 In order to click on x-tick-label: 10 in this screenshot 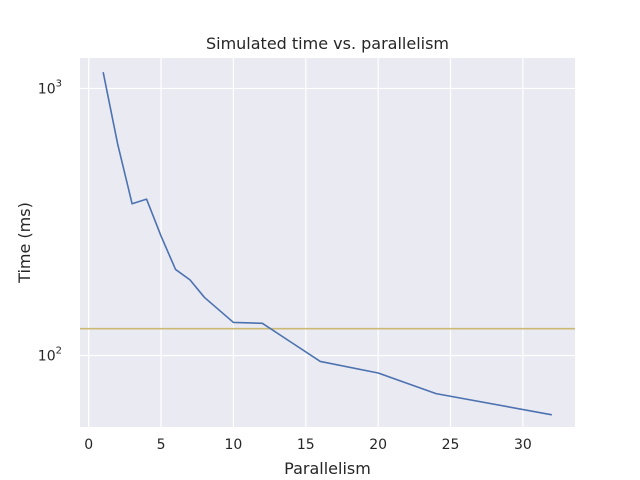, I will do `click(234, 445)`.